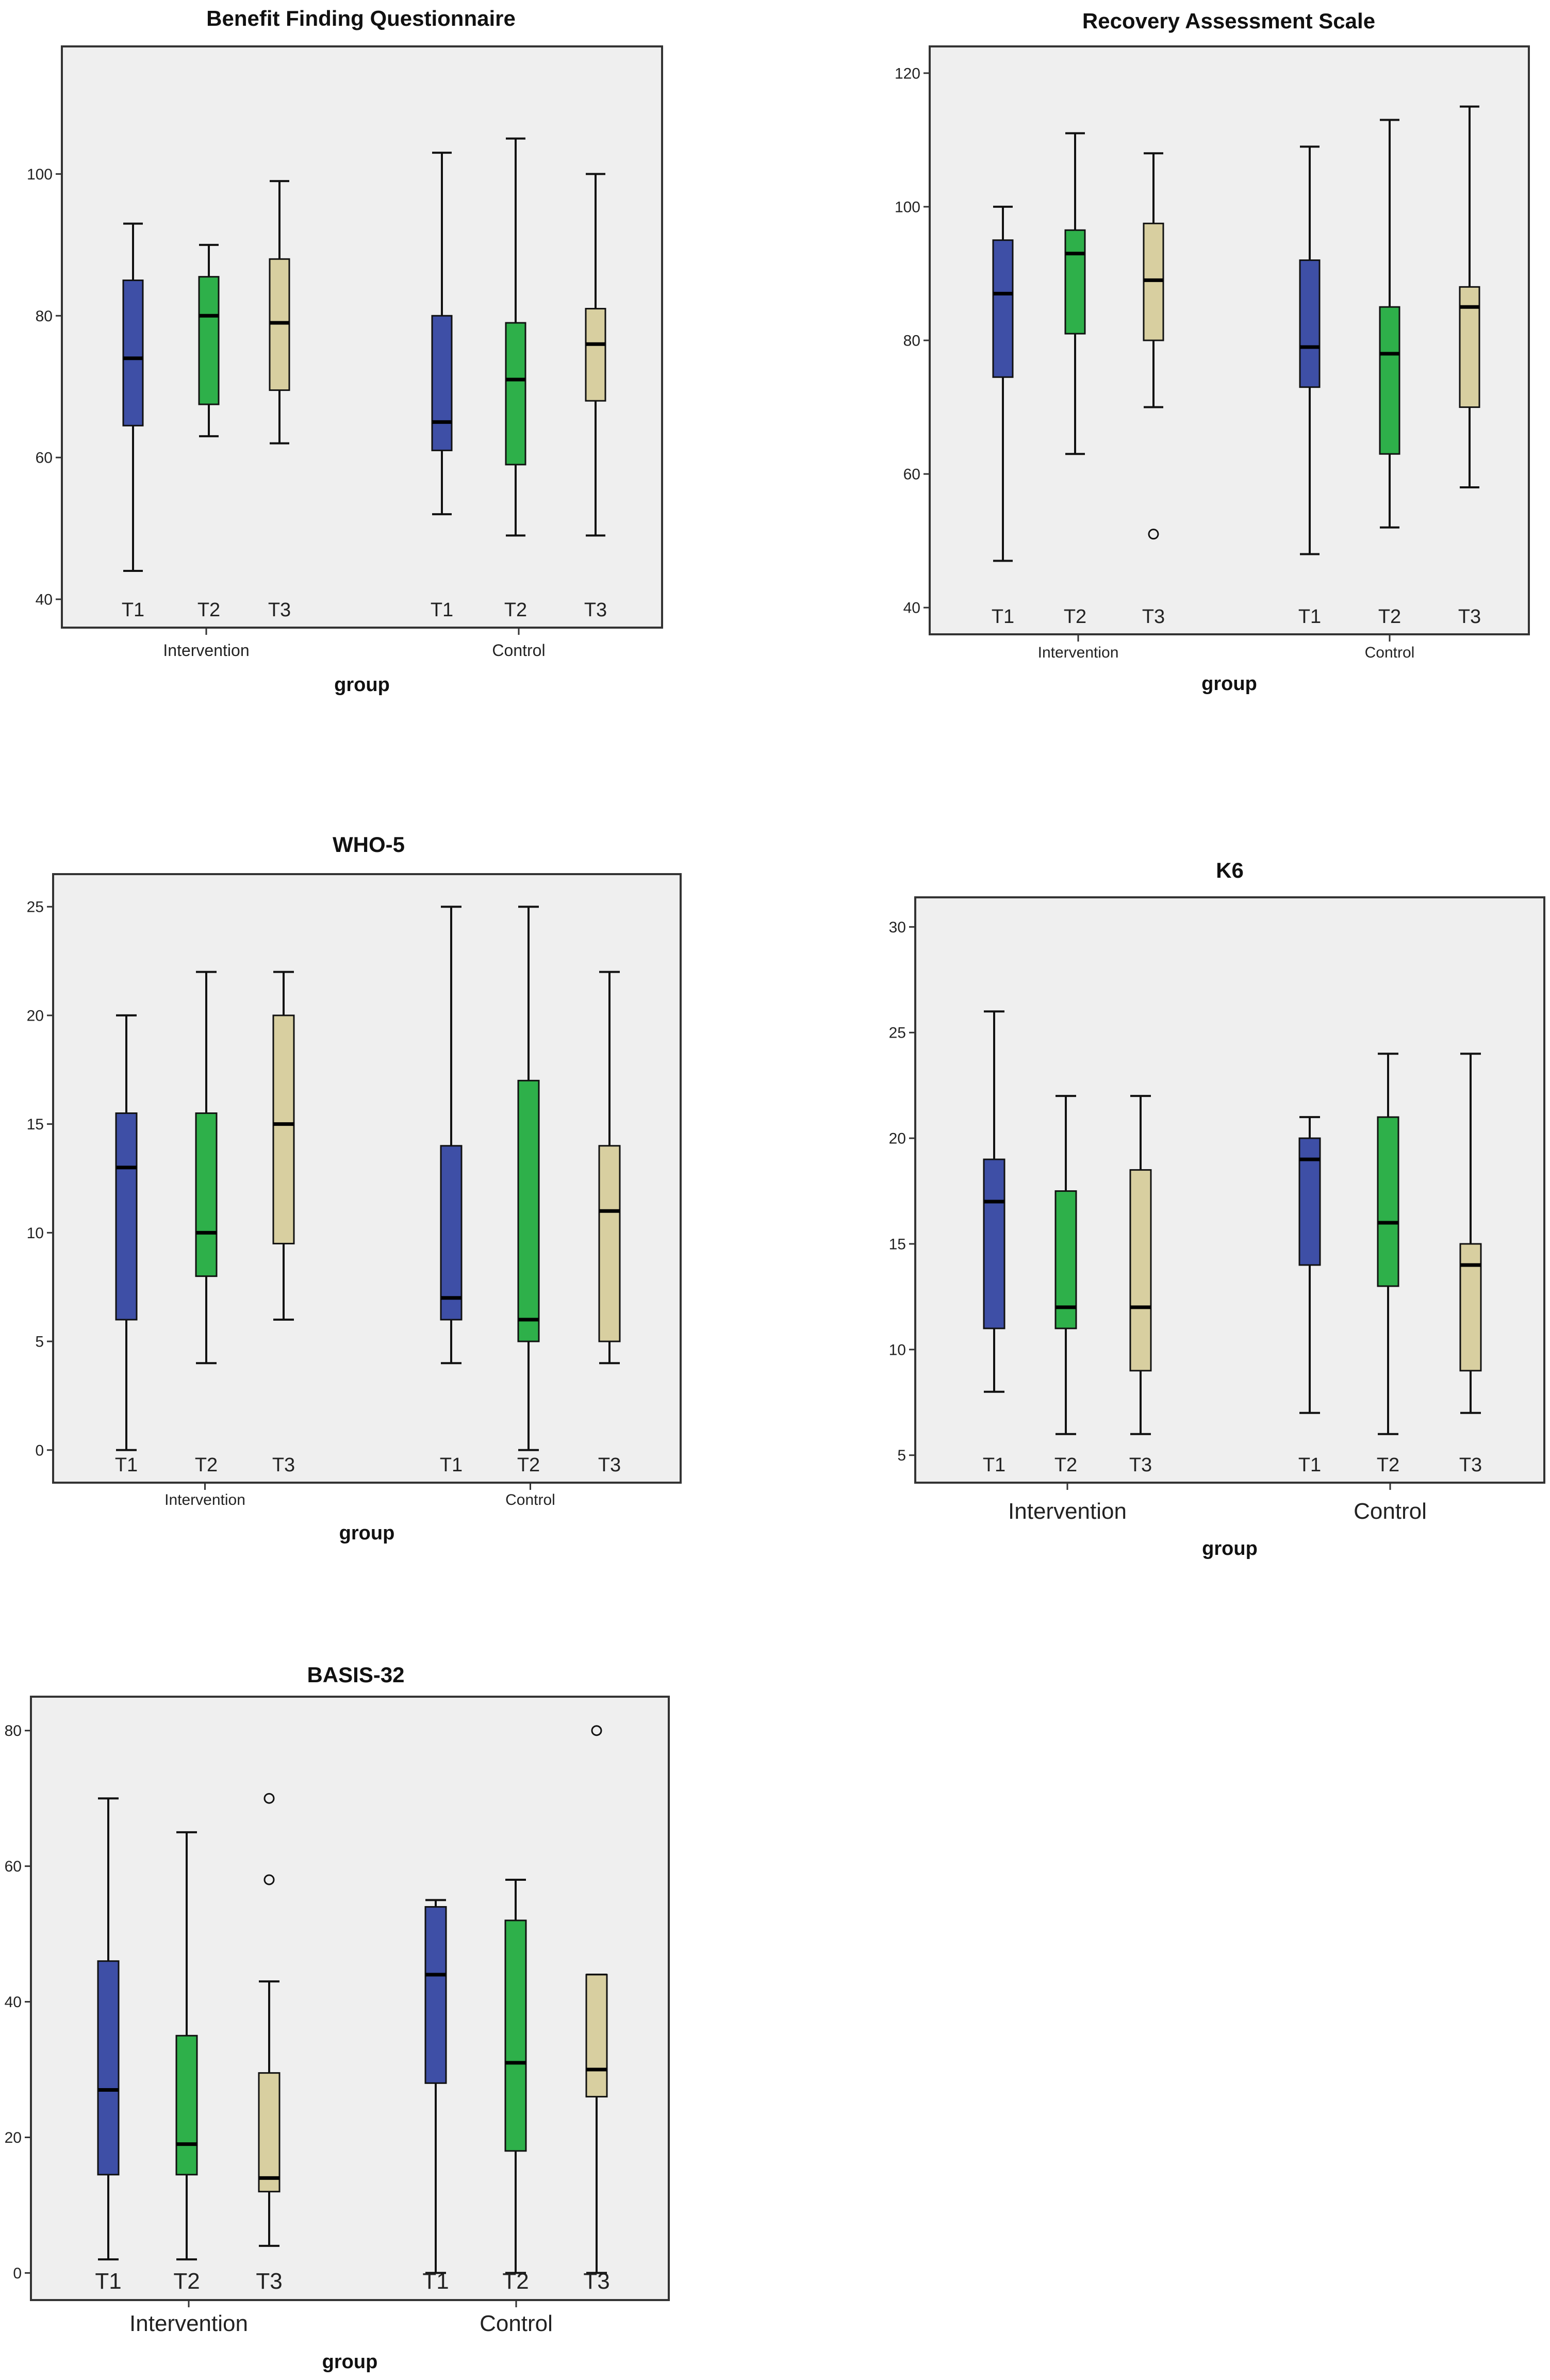  I want to click on y-tick-label: 20, so click(897, 1138).